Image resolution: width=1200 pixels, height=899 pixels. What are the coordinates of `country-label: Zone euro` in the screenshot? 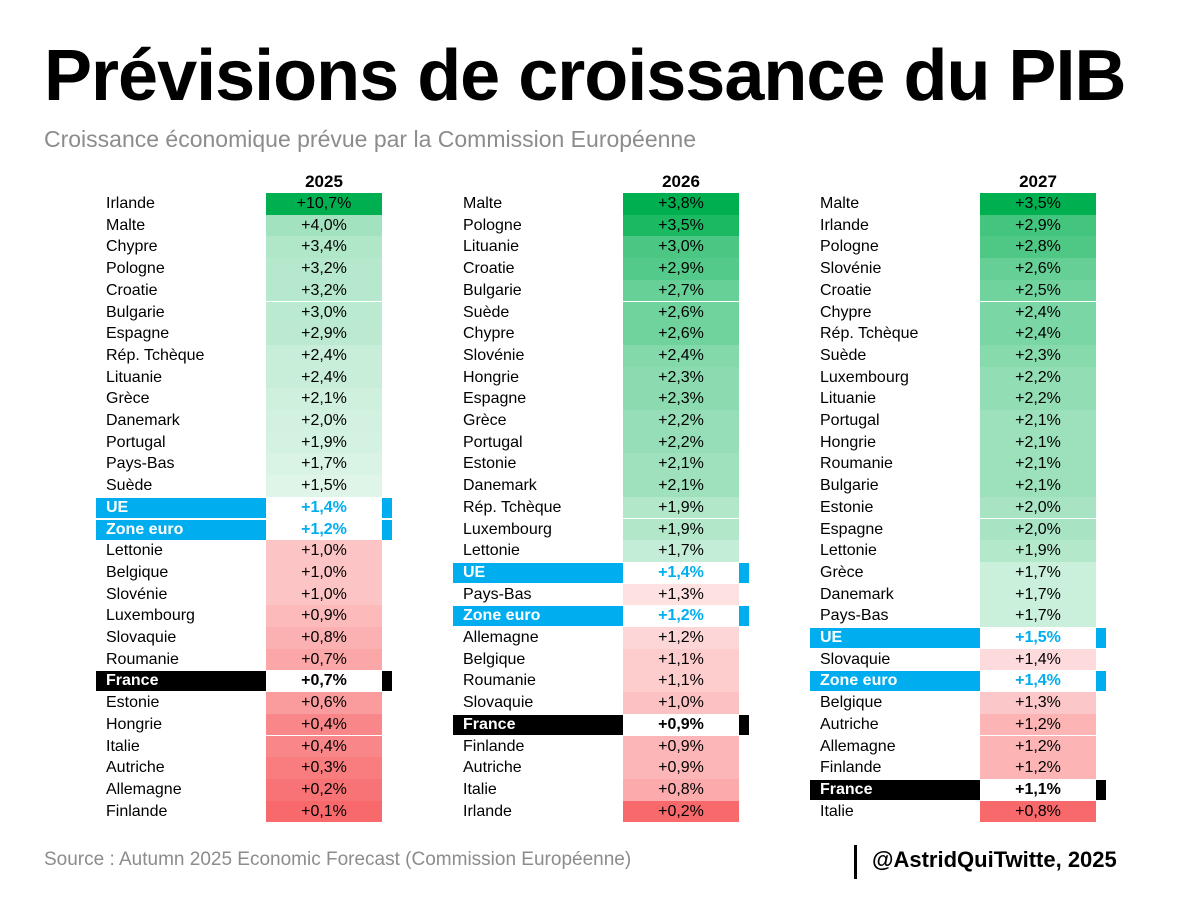 It's located at (145, 529).